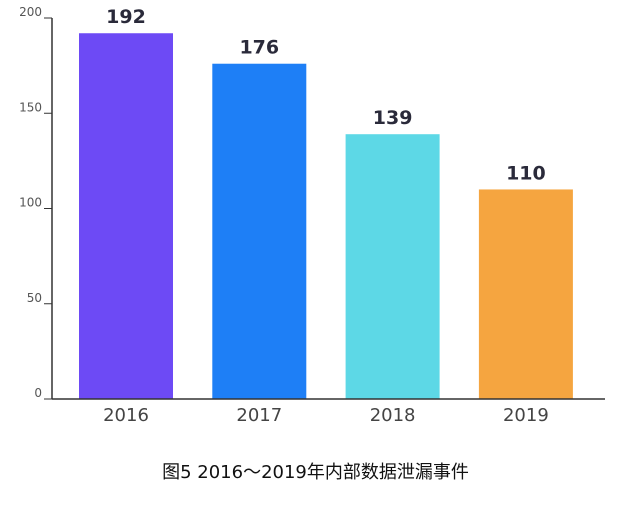  I want to click on y-tick-label: 0, so click(38, 393).